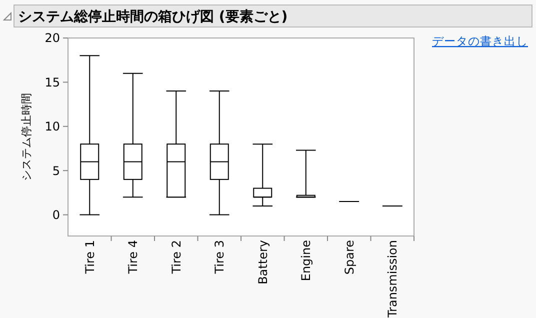  What do you see at coordinates (89, 257) in the screenshot?
I see `x-tick-label: Tire 1` at bounding box center [89, 257].